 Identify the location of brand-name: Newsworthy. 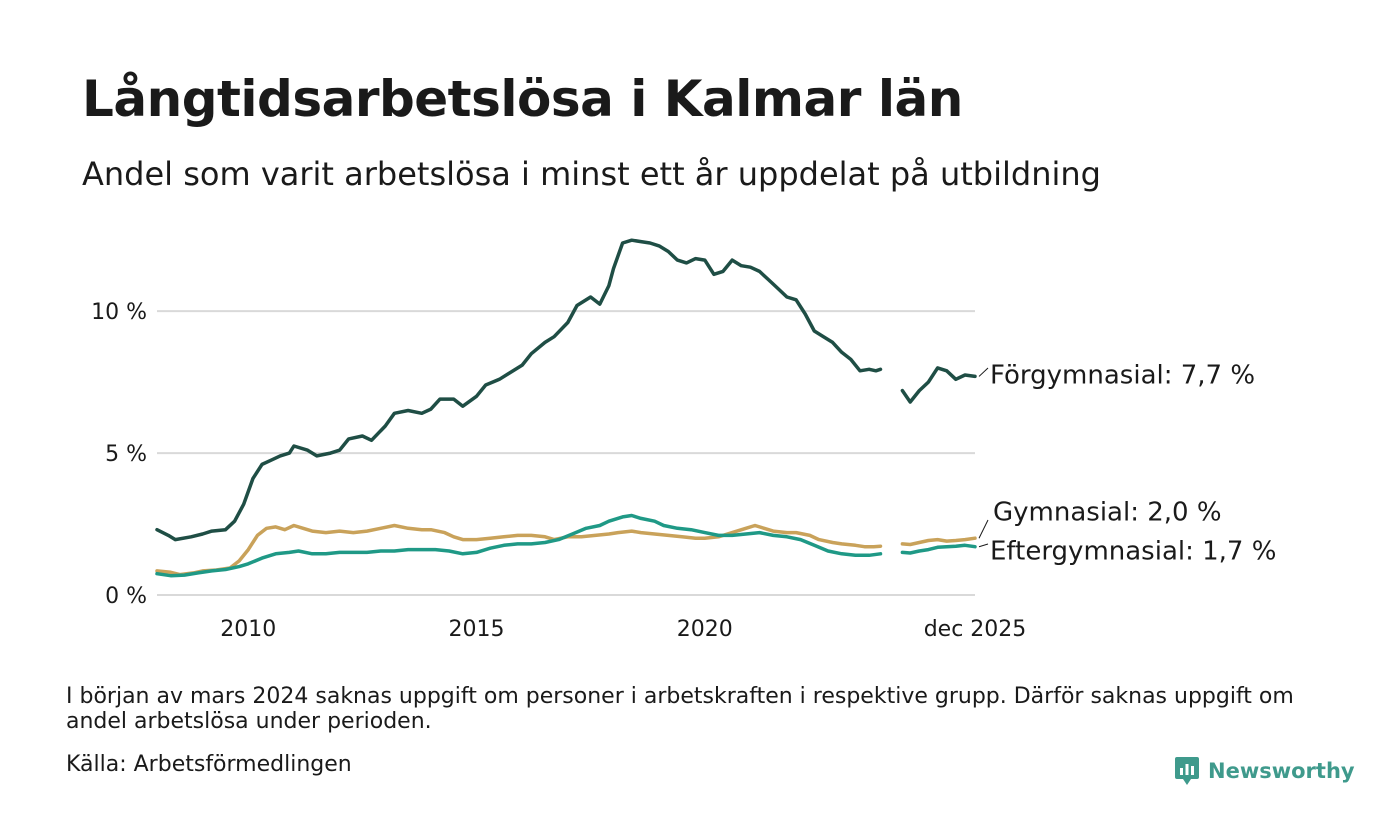
(1281, 771).